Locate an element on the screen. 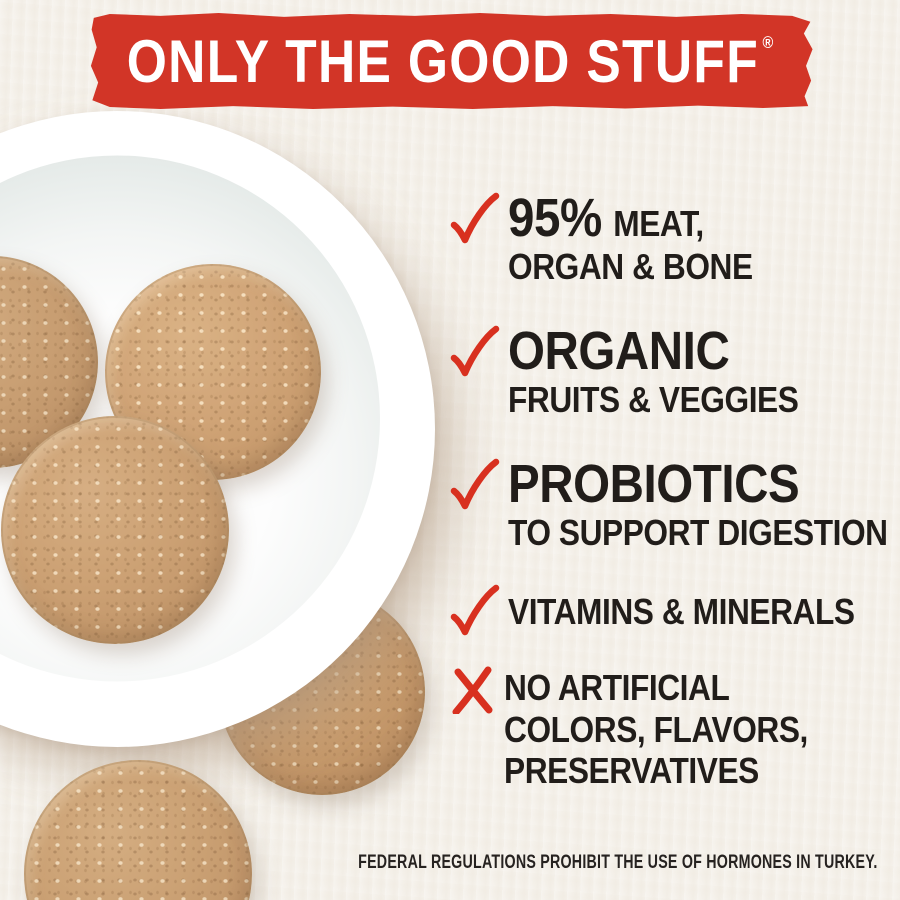 The image size is (900, 900). feature-text: ORGANIC FRUITS & VEGGIES is located at coordinates (653, 370).